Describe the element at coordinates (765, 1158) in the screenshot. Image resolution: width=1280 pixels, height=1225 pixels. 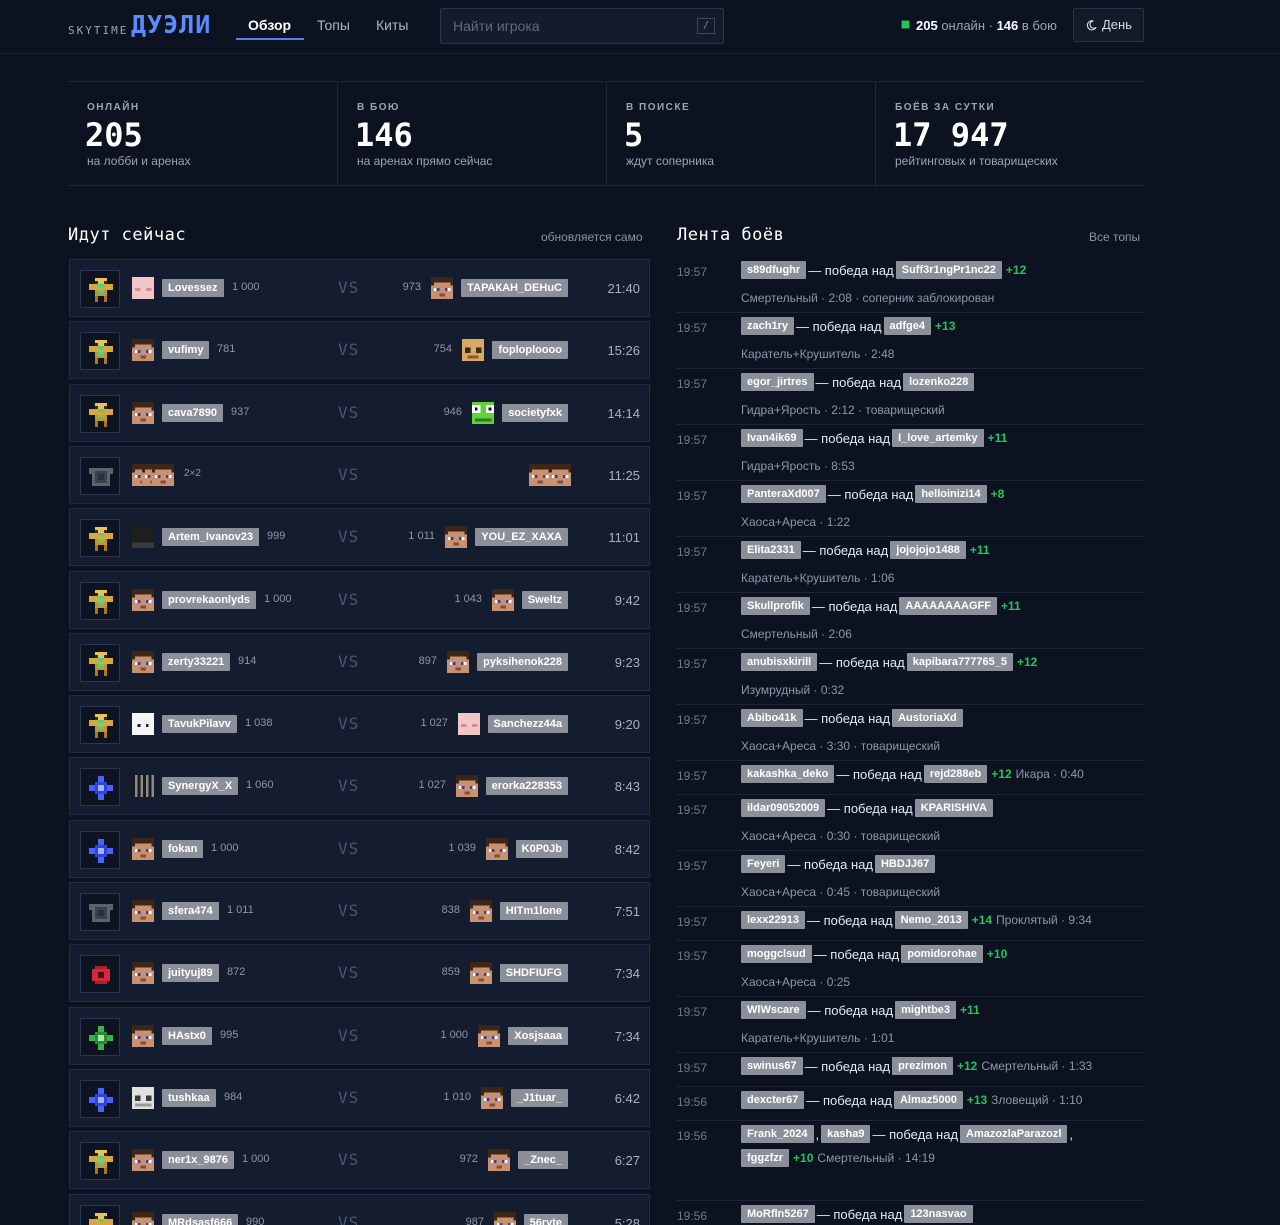
I see `player-name-tag: fggzfzr` at that location.